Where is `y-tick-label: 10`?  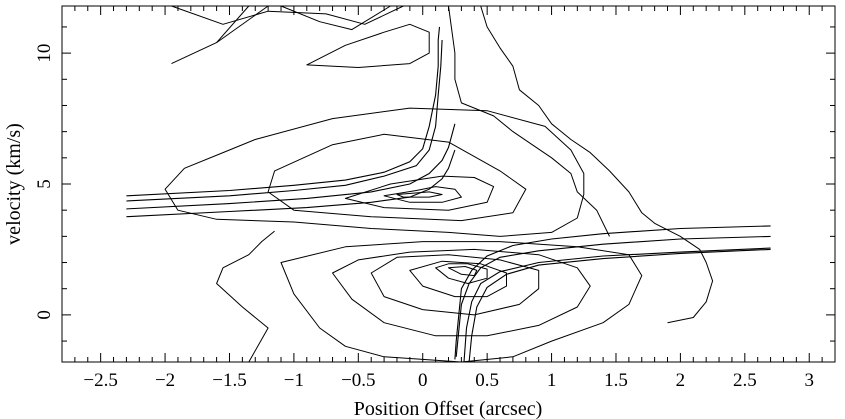 y-tick-label: 10 is located at coordinates (44, 53).